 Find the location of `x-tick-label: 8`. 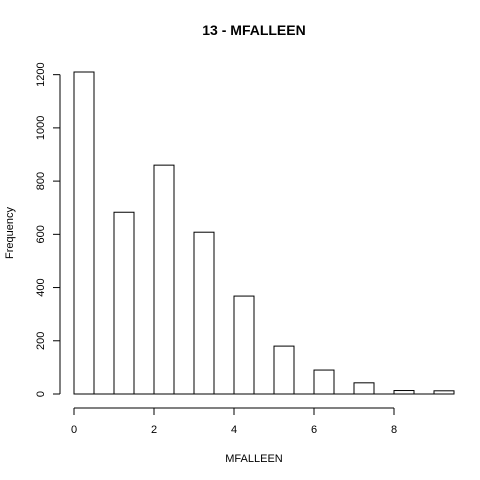

x-tick-label: 8 is located at coordinates (394, 430).